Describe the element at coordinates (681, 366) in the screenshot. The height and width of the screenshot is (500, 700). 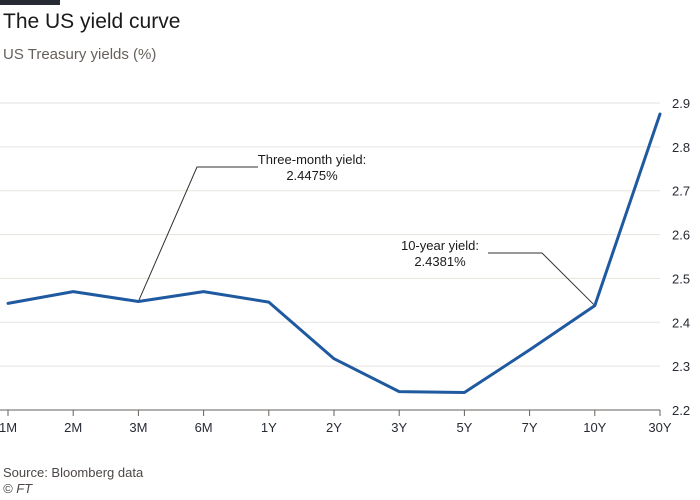
I see `y-tick-label: 2.3` at that location.